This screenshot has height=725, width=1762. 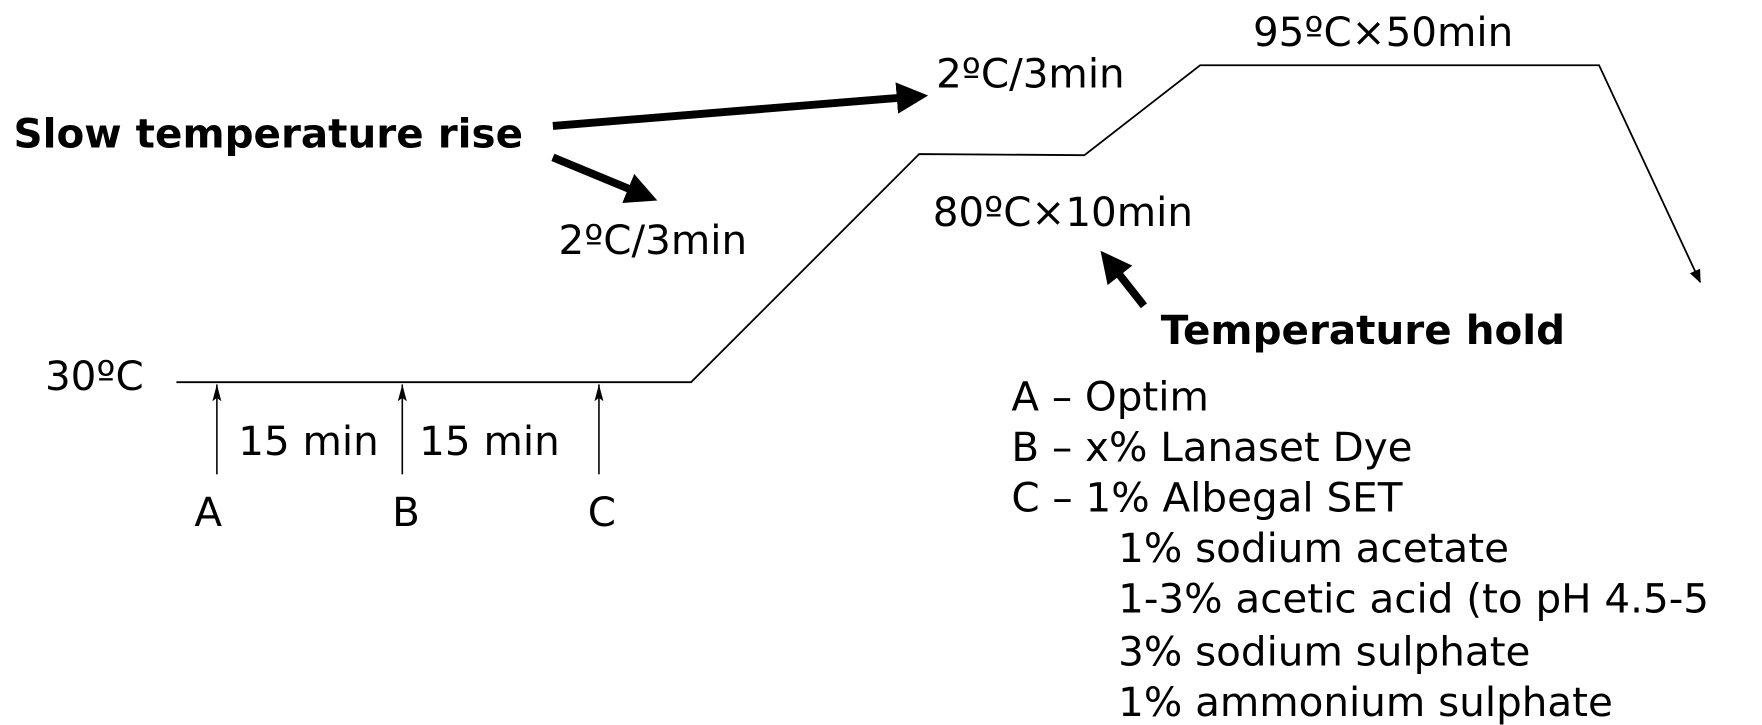 I want to click on addition-label: B, so click(x=406, y=512).